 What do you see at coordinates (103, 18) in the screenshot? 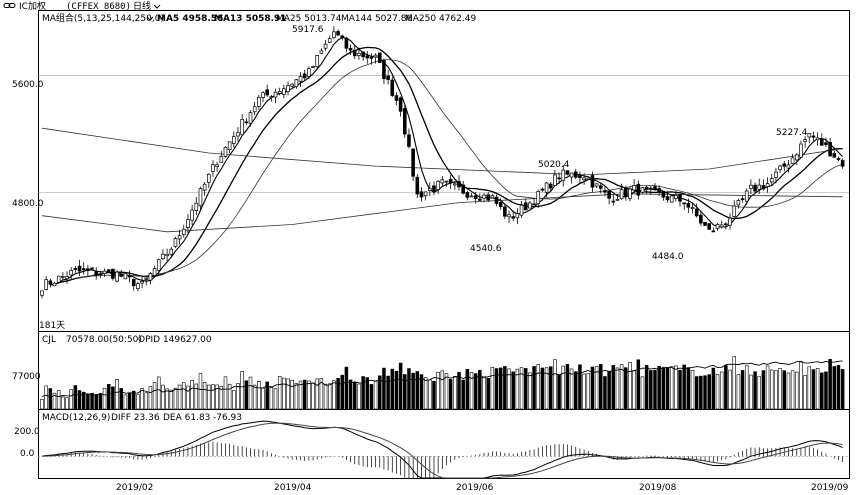
I see `ma-group-label: MA组合(5,13,25,144,250,0)` at bounding box center [103, 18].